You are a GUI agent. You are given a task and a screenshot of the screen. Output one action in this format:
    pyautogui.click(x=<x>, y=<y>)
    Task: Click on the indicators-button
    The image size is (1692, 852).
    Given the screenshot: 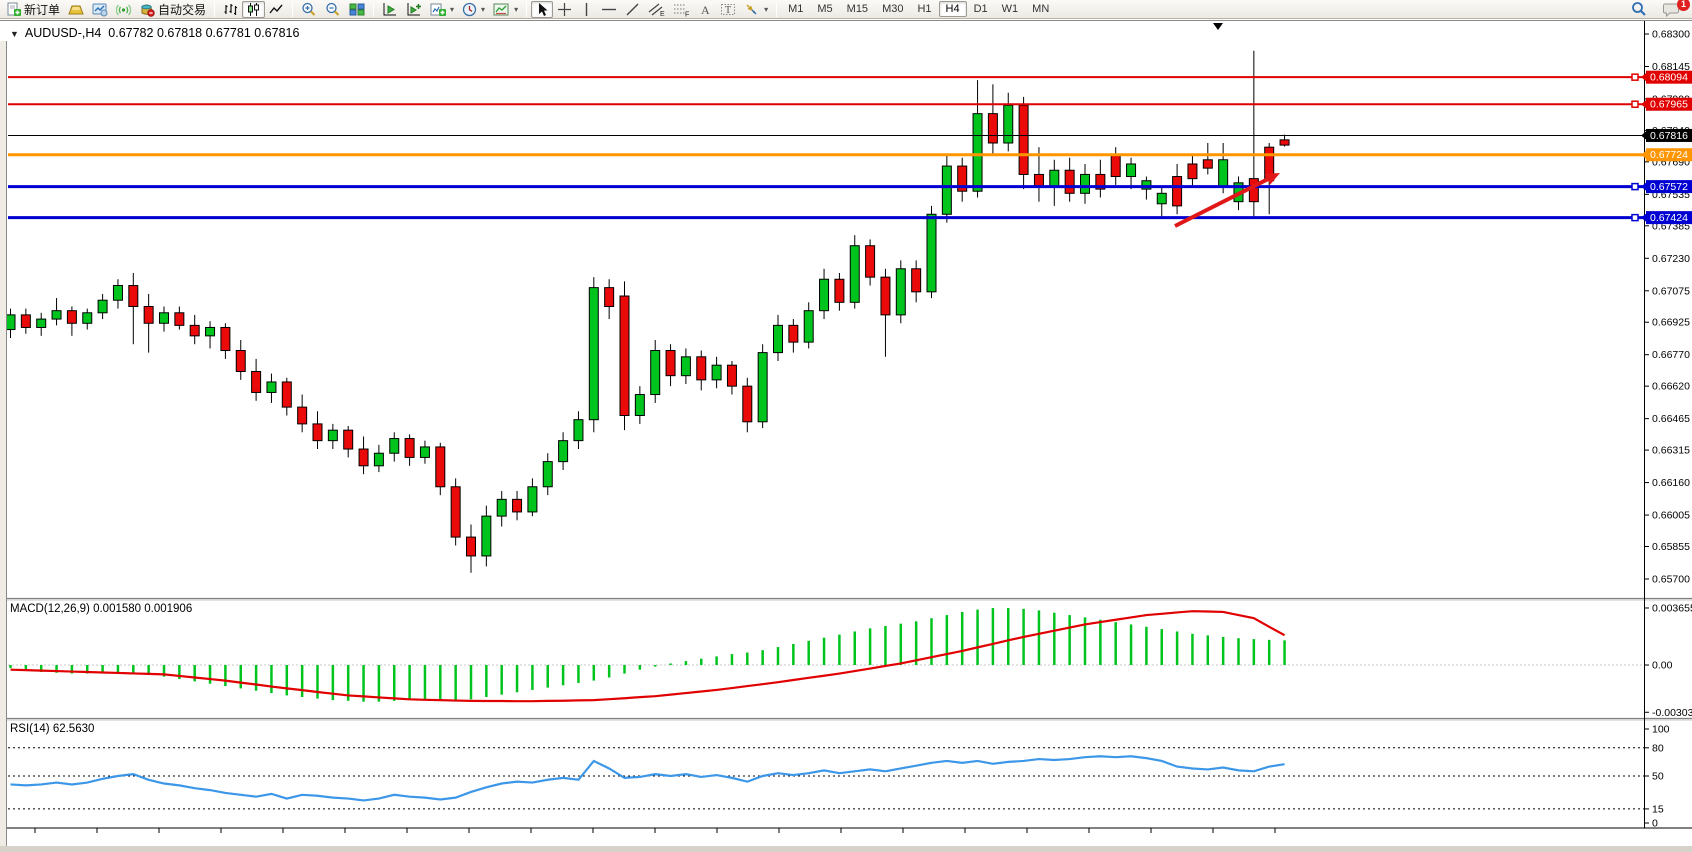 What is the action you would take?
    pyautogui.click(x=390, y=9)
    